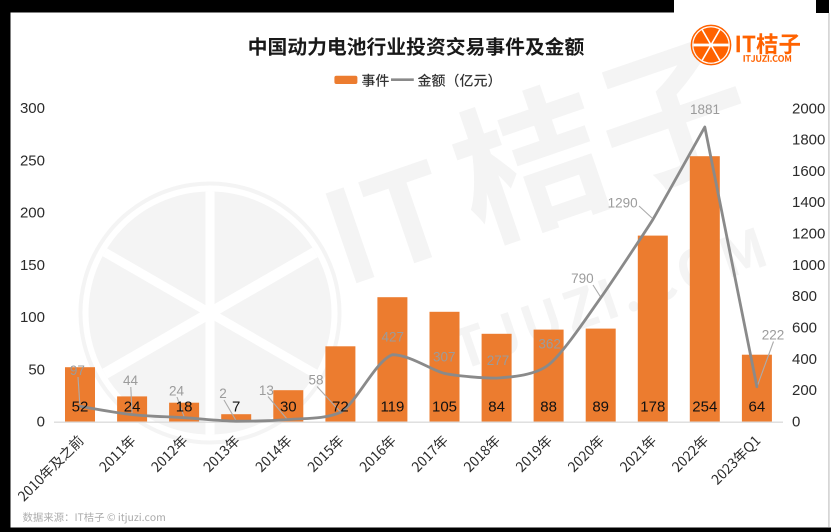 Image resolution: width=831 pixels, height=532 pixels. I want to click on svg-text: 307, so click(444, 356).